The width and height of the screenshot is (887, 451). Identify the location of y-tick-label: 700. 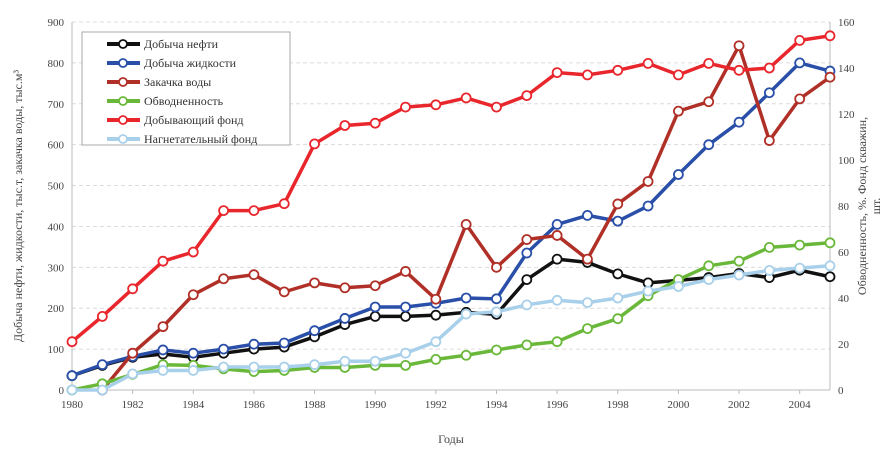
(56, 105).